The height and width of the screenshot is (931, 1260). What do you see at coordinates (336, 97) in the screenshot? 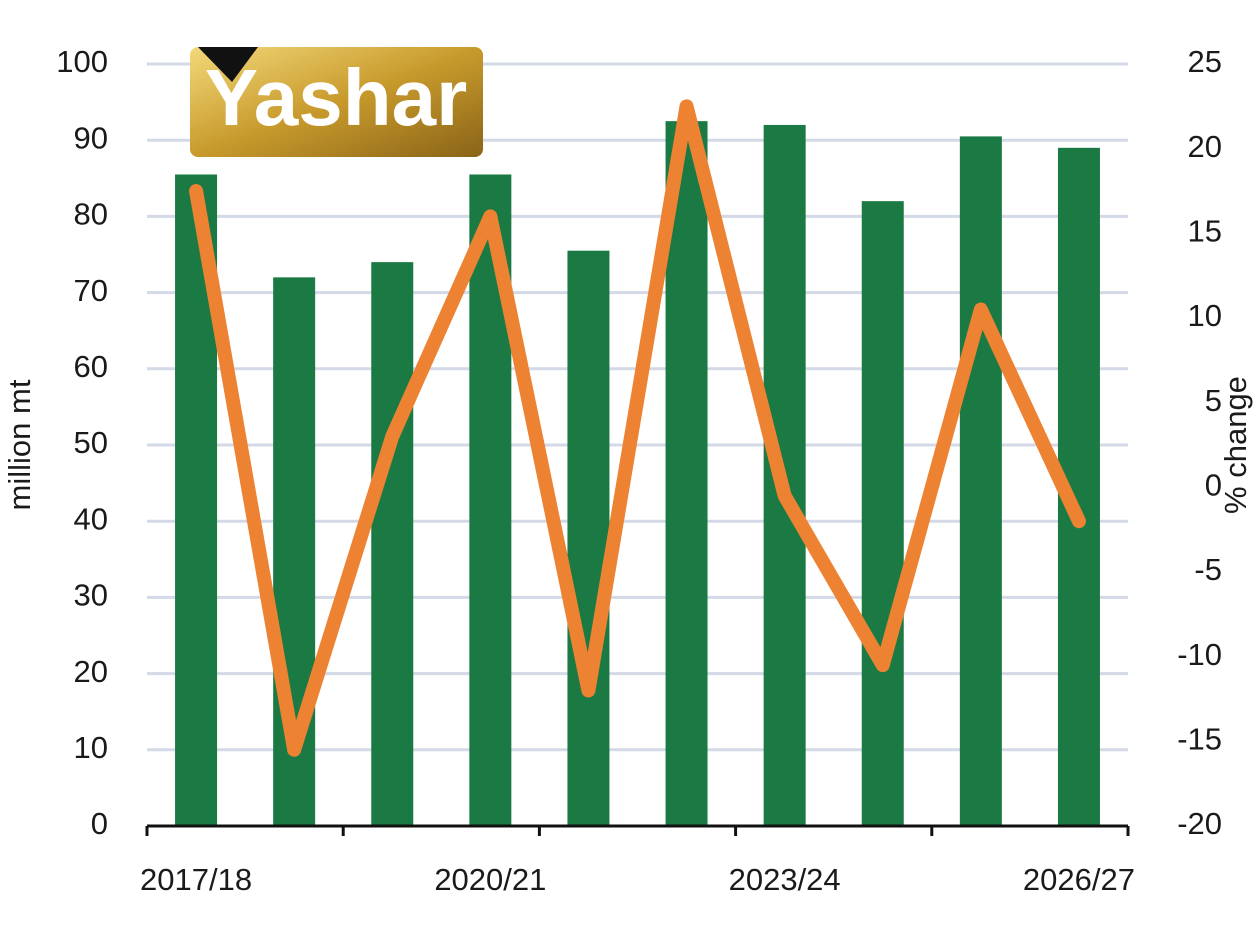
I see `logo-text: Yashar` at bounding box center [336, 97].